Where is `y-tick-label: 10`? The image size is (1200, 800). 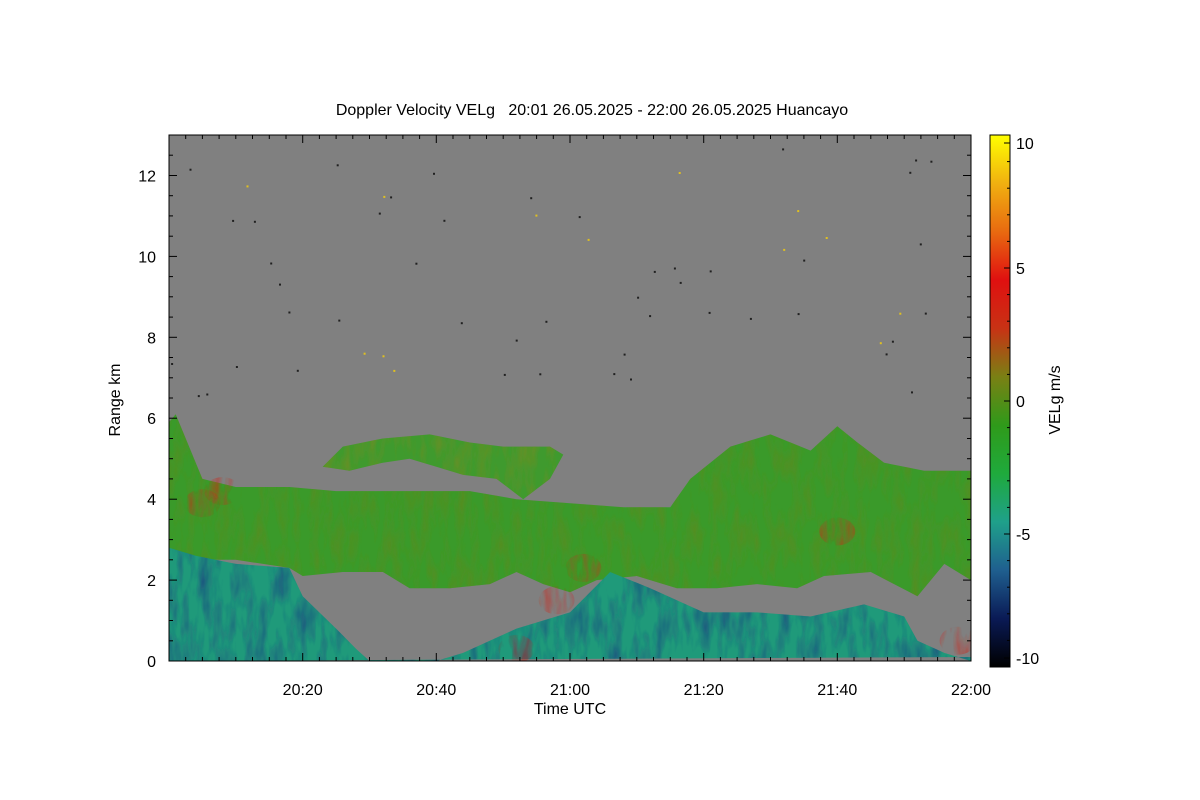
y-tick-label: 10 is located at coordinates (147, 257).